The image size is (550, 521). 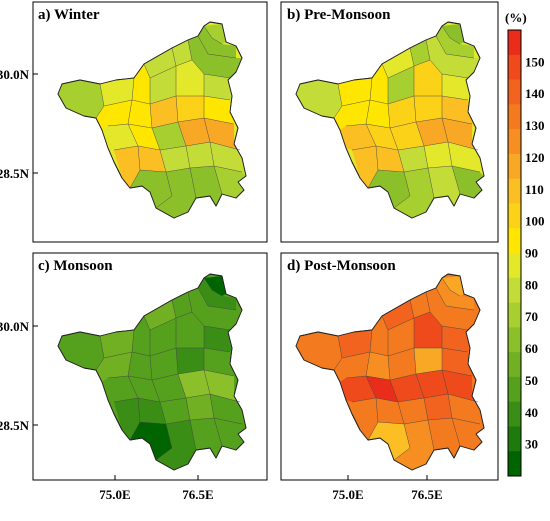 What do you see at coordinates (531, 380) in the screenshot?
I see `colorbar-tick-label: 50` at bounding box center [531, 380].